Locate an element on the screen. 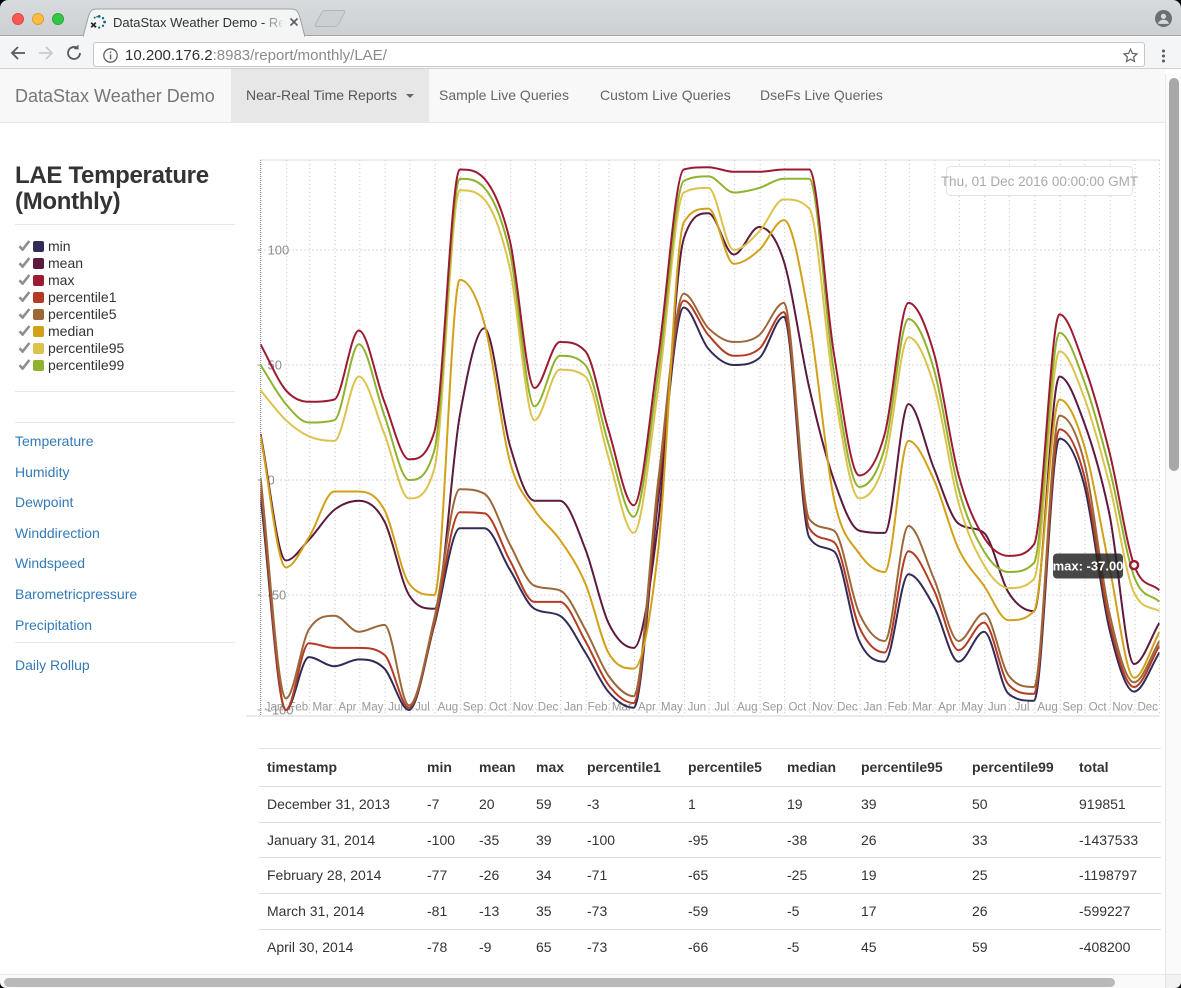 This screenshot has height=988, width=1181. svg-text: 100 is located at coordinates (279, 250).